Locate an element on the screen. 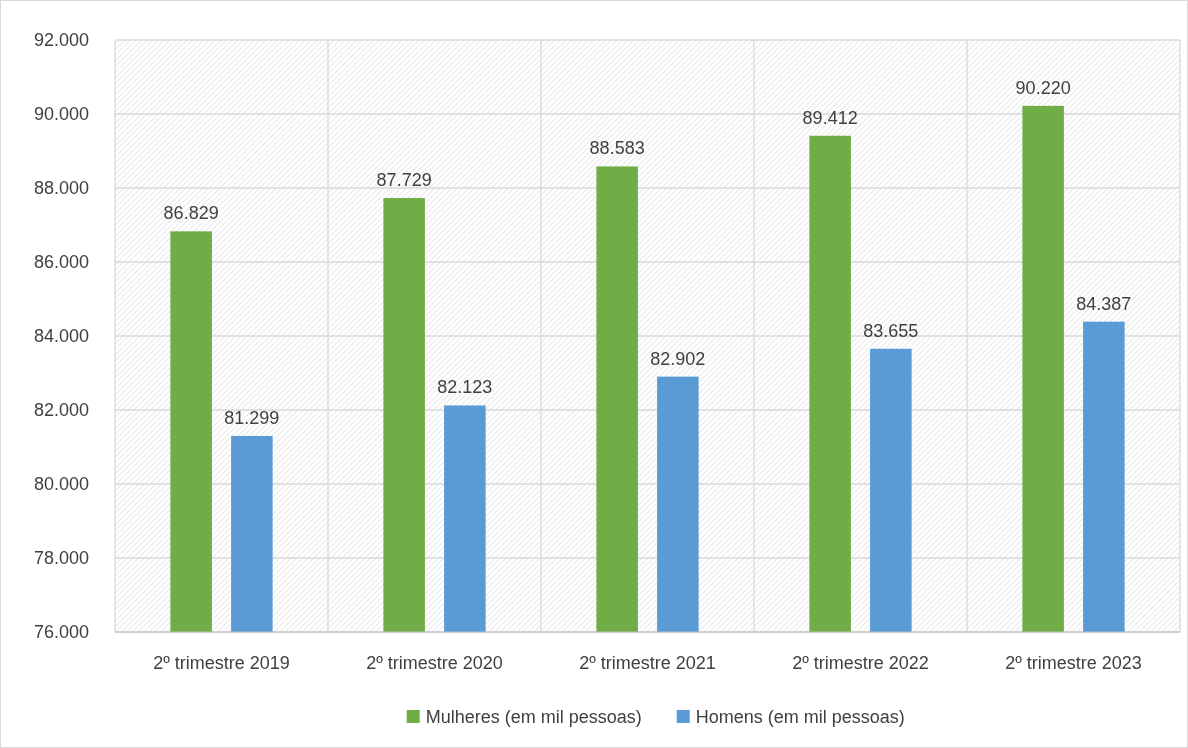 The height and width of the screenshot is (748, 1188). data-label: 88.583 is located at coordinates (617, 148).